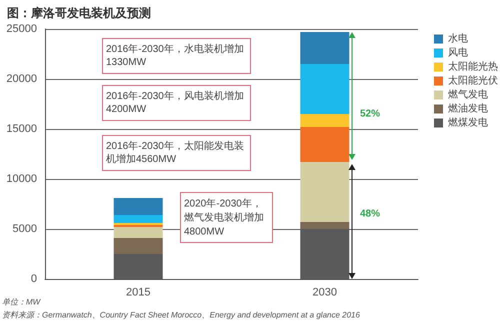 This screenshot has width=500, height=325. Describe the element at coordinates (33, 279) in the screenshot. I see `y-tick-label: 0` at that location.